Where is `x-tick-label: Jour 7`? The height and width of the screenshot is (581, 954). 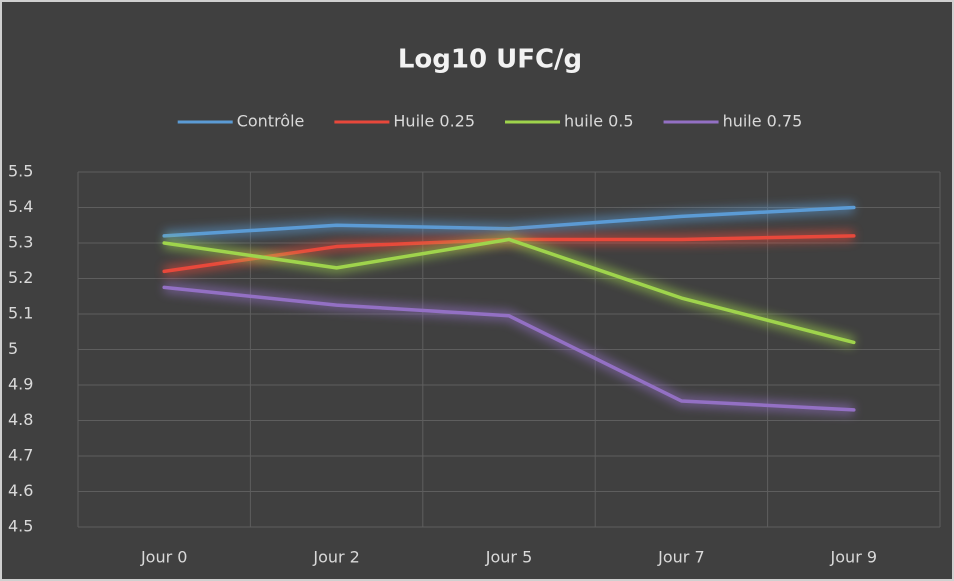
x-tick-label: Jour 7 is located at coordinates (681, 557).